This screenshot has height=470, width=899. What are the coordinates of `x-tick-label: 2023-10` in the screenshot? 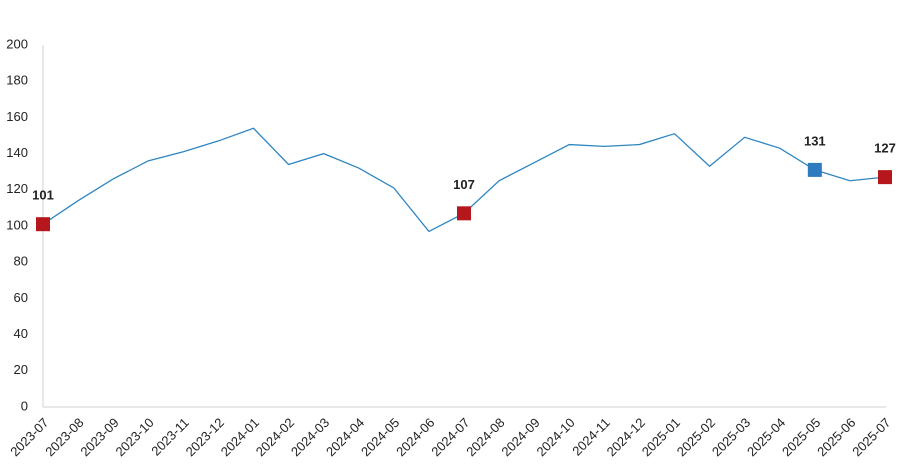 It's located at (134, 437).